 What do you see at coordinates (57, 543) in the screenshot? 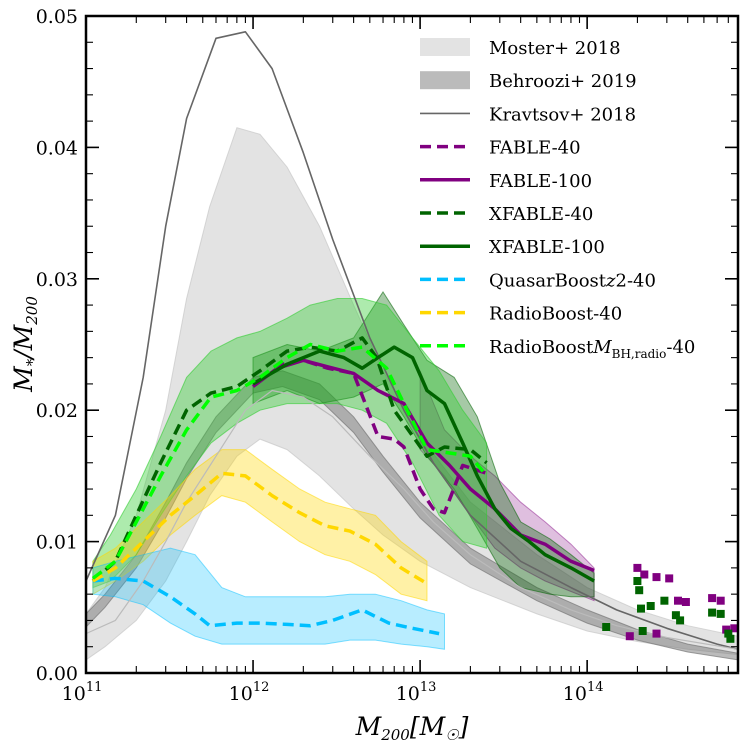
I see `y-tick-label: 0.01` at bounding box center [57, 543].